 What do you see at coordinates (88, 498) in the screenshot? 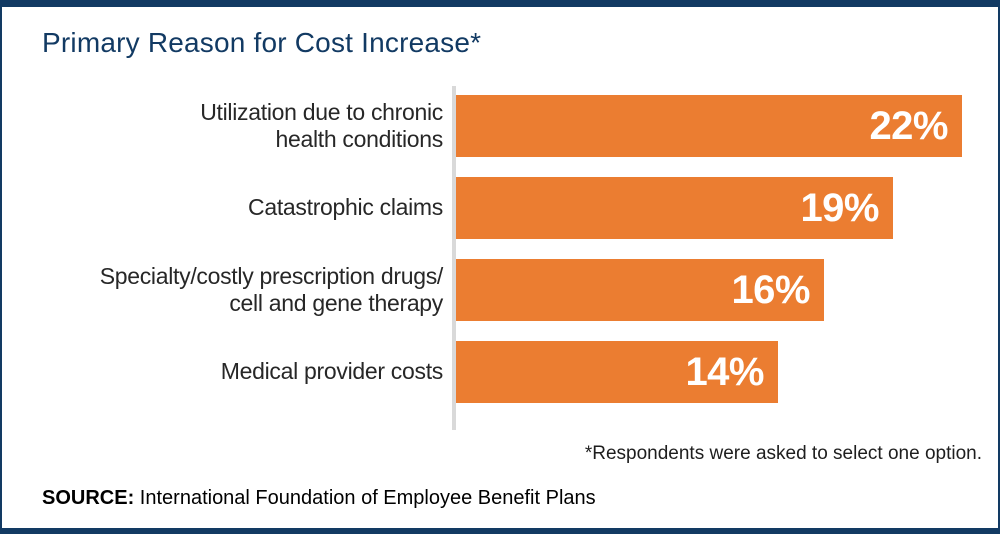
I see `source-prefix: SOURCE:` at bounding box center [88, 498].